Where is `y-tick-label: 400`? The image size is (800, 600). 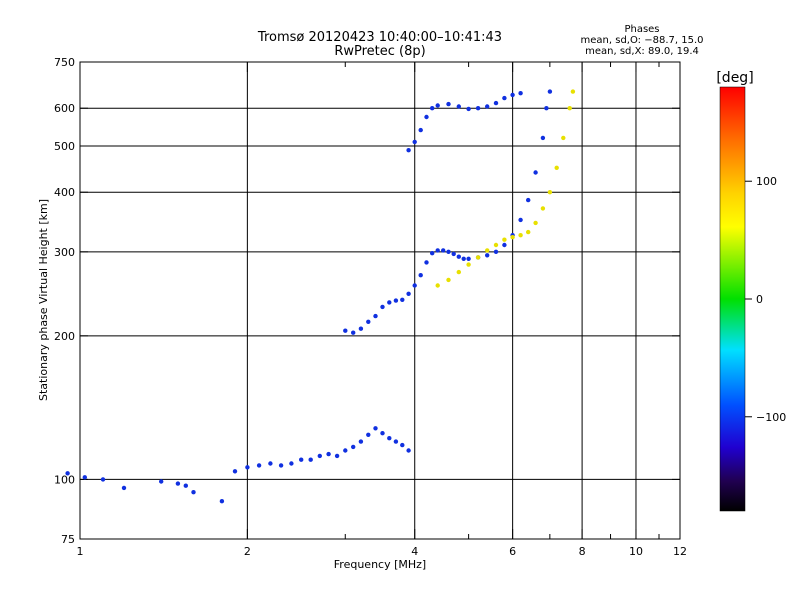
y-tick-label: 400 is located at coordinates (64, 192).